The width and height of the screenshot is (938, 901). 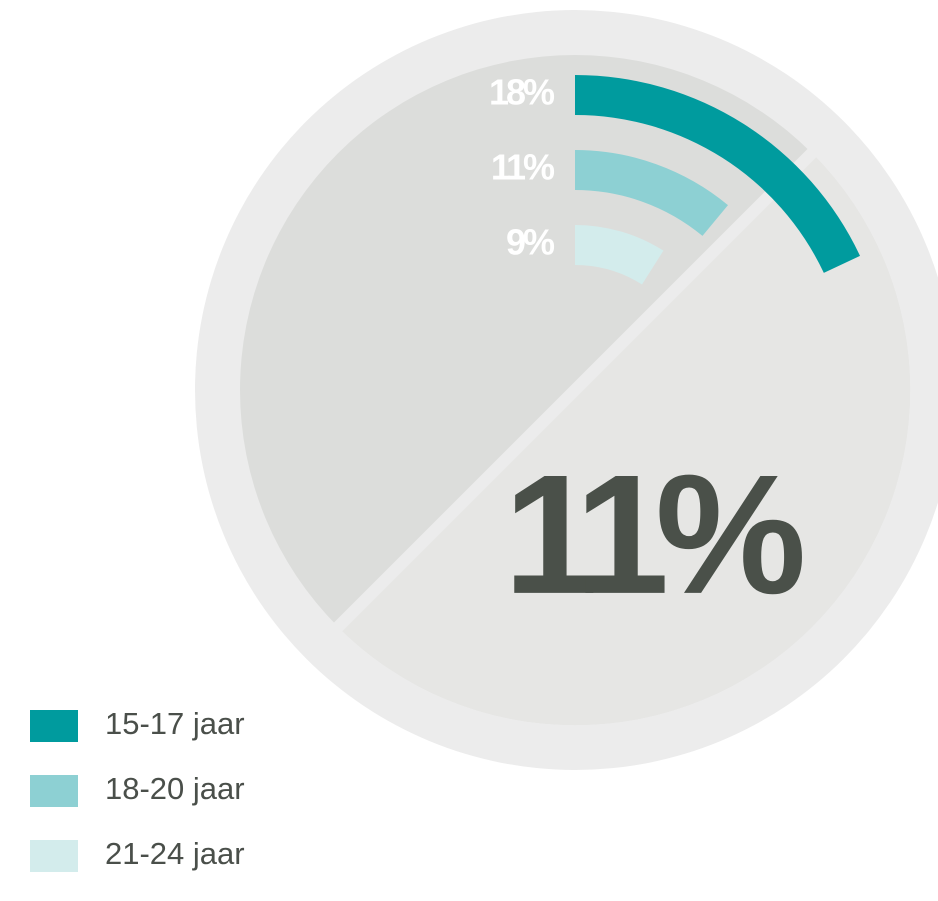 I want to click on legend-label: 15-17 jaar, so click(x=175, y=723).